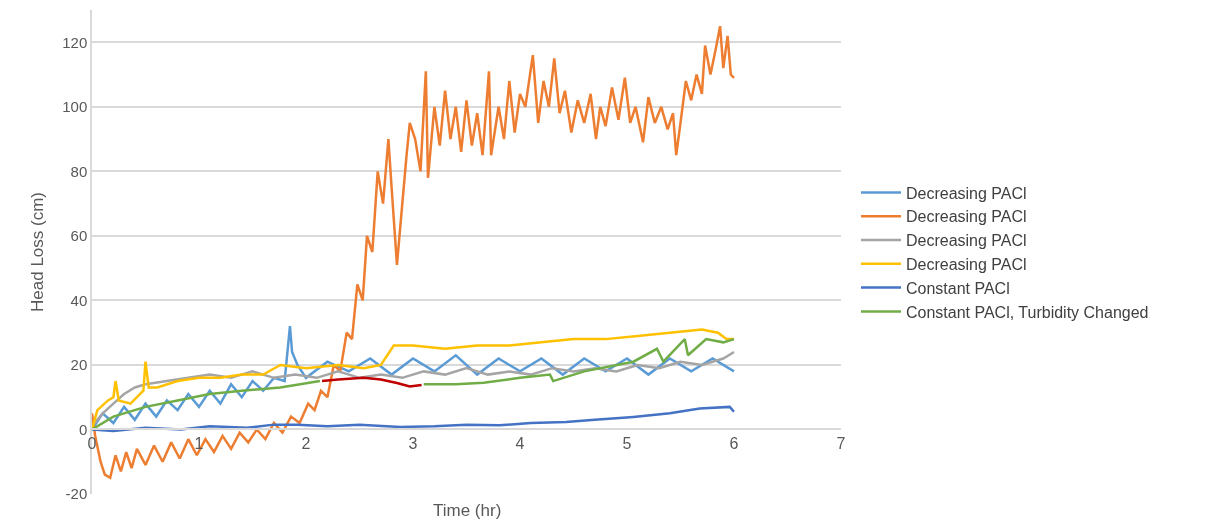  I want to click on x-tick-label: 5, so click(627, 444).